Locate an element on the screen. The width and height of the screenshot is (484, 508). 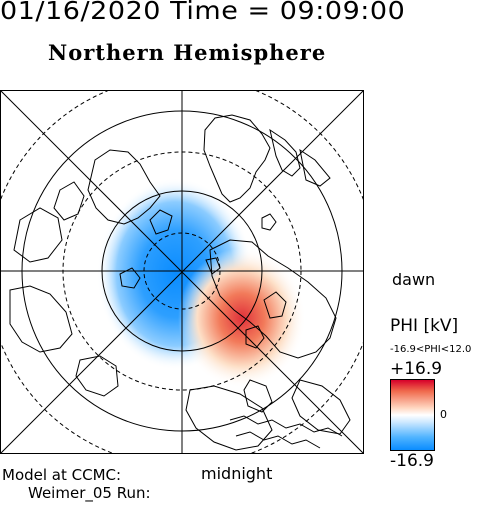
dawn-label: dawn is located at coordinates (414, 279).